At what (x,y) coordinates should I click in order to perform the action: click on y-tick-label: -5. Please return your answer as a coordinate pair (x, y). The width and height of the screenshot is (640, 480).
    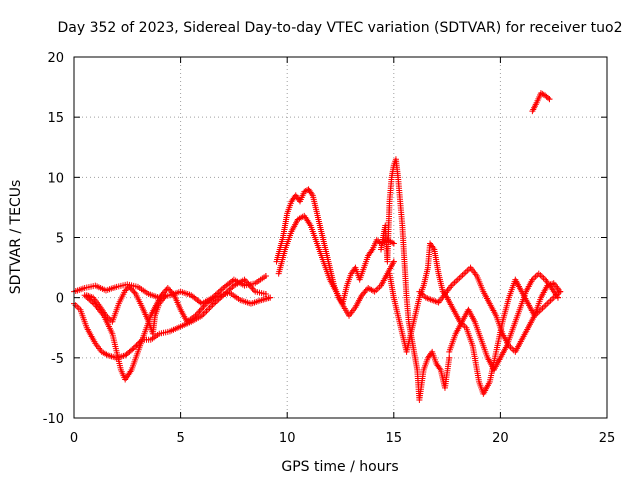
    Looking at the image, I should click on (57, 359).